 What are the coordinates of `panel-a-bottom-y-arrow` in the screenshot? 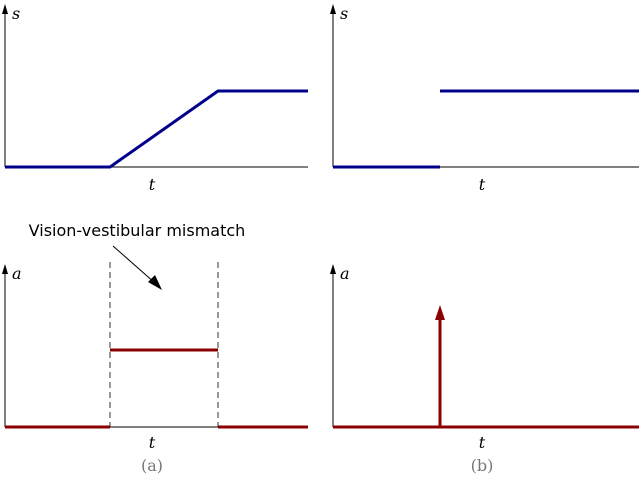 It's located at (5, 269).